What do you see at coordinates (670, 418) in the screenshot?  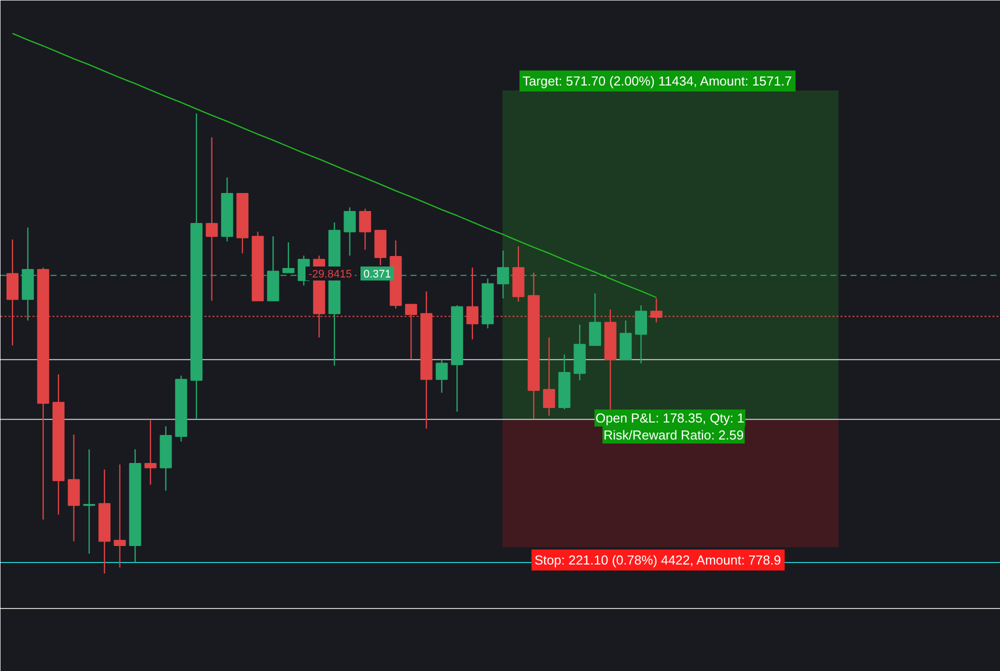 I see `annotation: Open P&L: 178.35, Qty: 1` at bounding box center [670, 418].